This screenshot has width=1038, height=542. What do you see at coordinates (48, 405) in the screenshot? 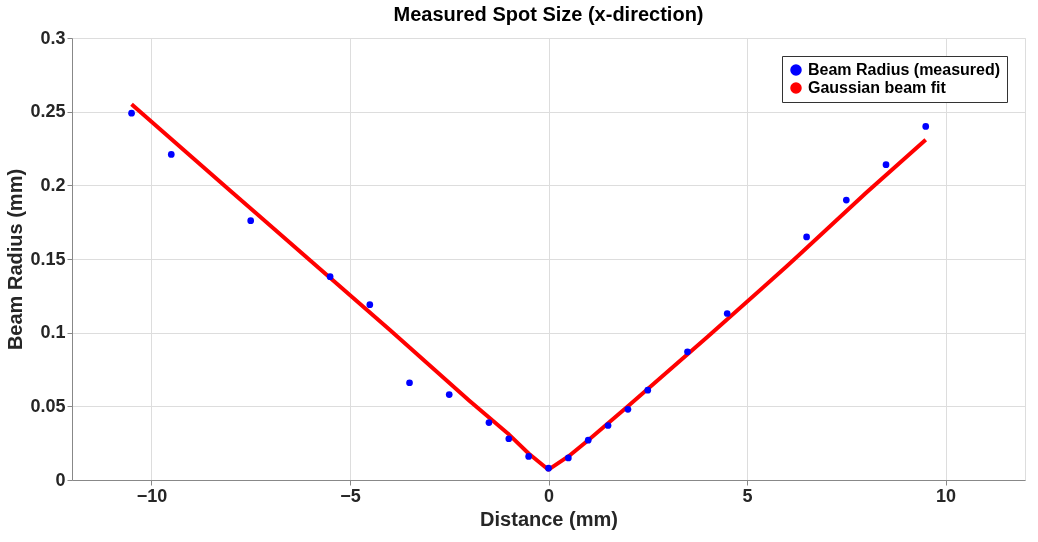
I see `y-tick-label: 0.05` at bounding box center [48, 405].